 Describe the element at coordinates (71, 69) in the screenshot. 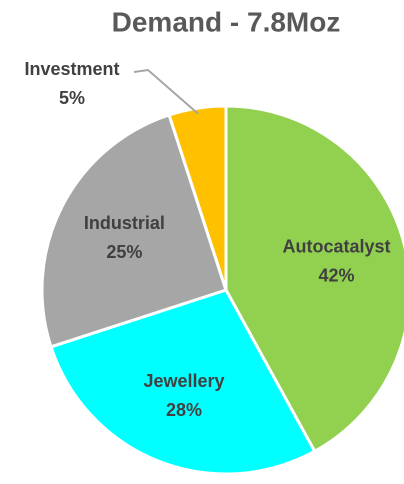

I see `slice-label: Investment` at that location.